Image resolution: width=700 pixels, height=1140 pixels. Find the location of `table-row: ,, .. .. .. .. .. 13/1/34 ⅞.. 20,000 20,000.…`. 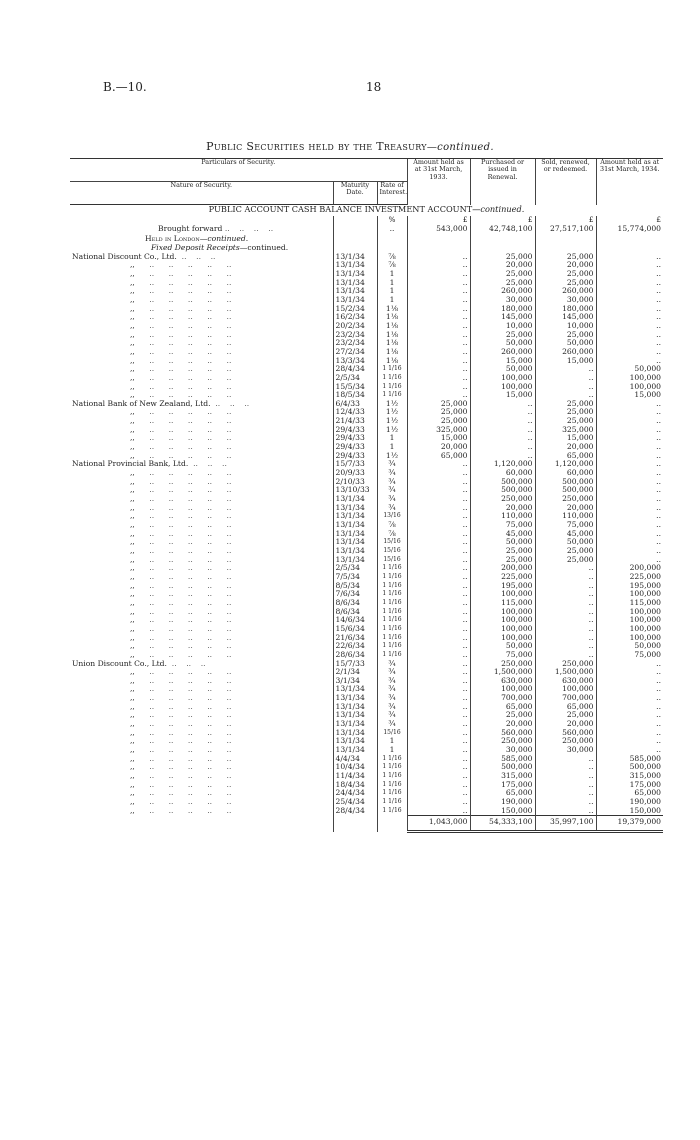

table-row: ,, .. .. .. .. .. 13/1/34 ⅞.. 20,000 20,000.… is located at coordinates (366, 265).